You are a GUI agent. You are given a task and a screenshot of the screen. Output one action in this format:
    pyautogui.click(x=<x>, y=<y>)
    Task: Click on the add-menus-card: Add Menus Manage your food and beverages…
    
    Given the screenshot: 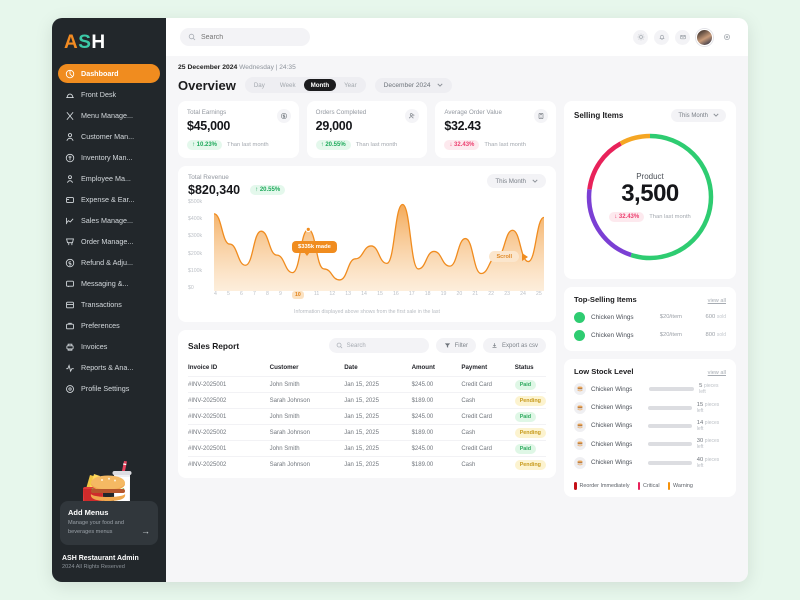 What is the action you would take?
    pyautogui.click(x=109, y=523)
    